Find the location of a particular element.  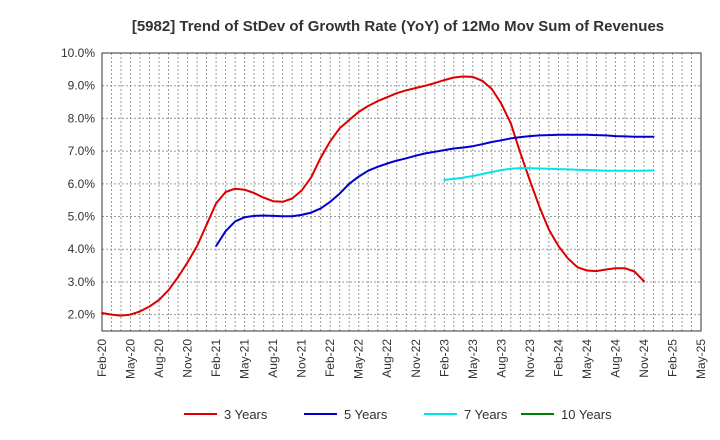

x-tick-label: Aug-20 is located at coordinates (159, 358).